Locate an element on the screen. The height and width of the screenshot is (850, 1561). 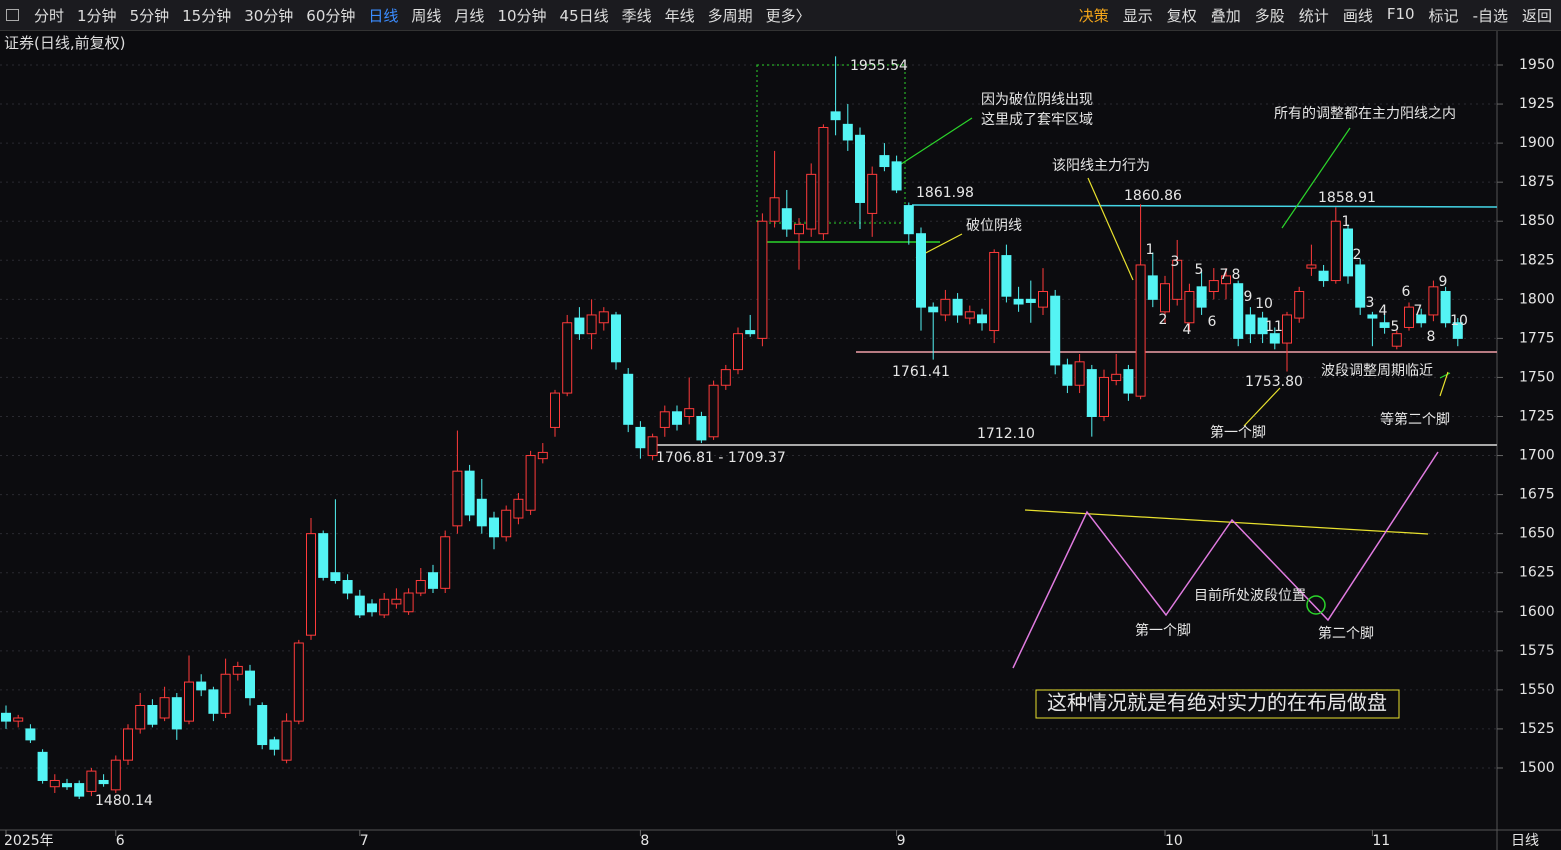
wave-count: 2 is located at coordinates (1163, 320).